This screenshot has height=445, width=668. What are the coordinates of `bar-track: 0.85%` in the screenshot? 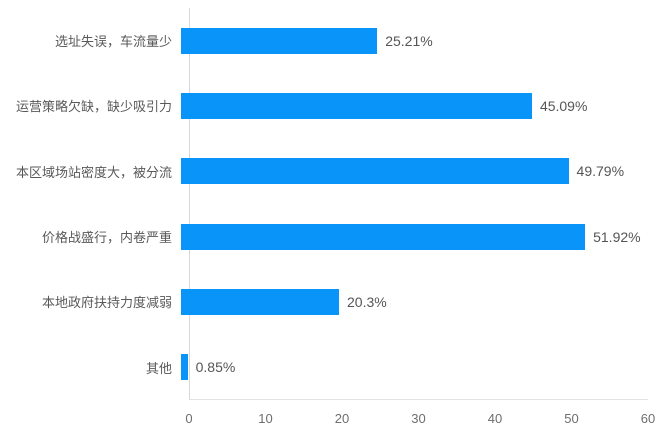 It's located at (414, 367).